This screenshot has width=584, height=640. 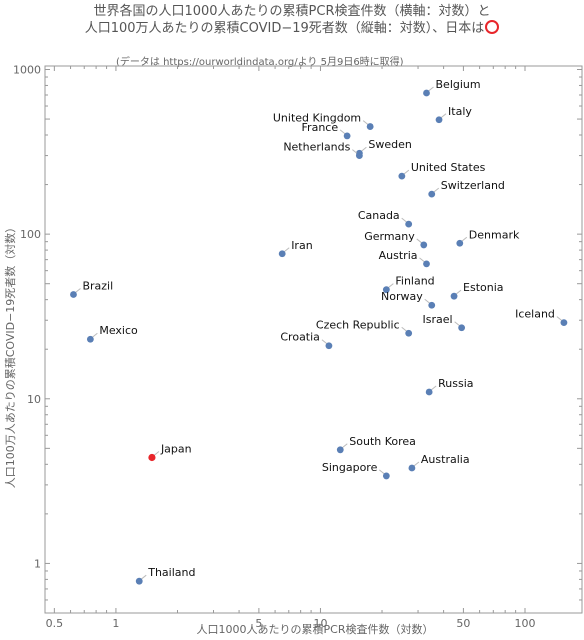 I want to click on point-germany, so click(x=424, y=245).